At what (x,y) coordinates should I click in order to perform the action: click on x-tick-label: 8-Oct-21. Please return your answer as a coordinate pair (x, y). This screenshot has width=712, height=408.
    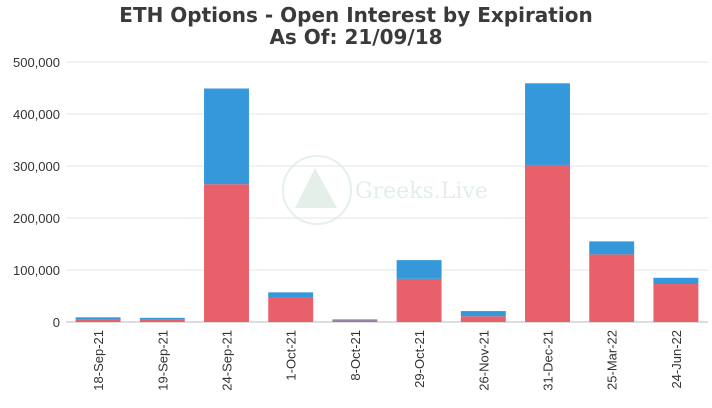
    Looking at the image, I should click on (355, 355).